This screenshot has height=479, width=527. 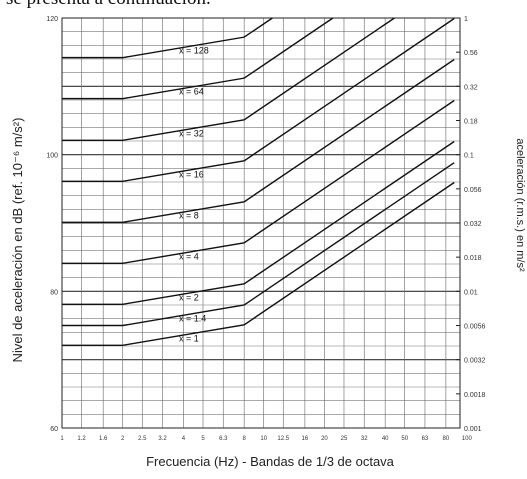 What do you see at coordinates (425, 439) in the screenshot?
I see `x-tick-label: 63` at bounding box center [425, 439].